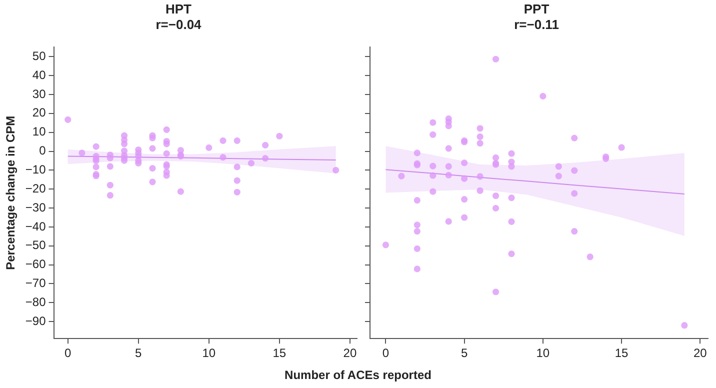  Describe the element at coordinates (35, 169) in the screenshot. I see `y-tick-label: −10` at that location.